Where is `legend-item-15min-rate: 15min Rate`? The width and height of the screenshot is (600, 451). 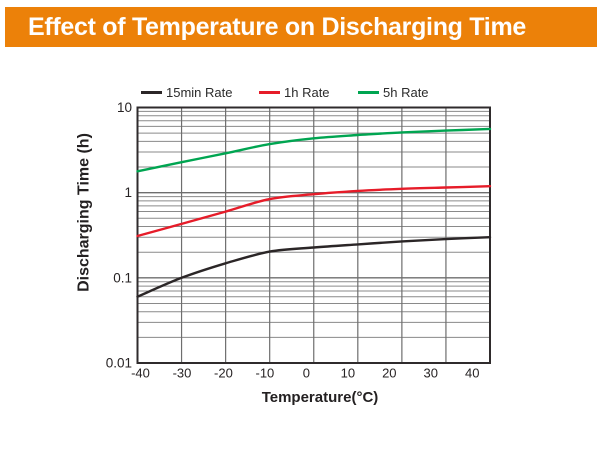 legend-item-15min-rate: 15min Rate is located at coordinates (187, 92).